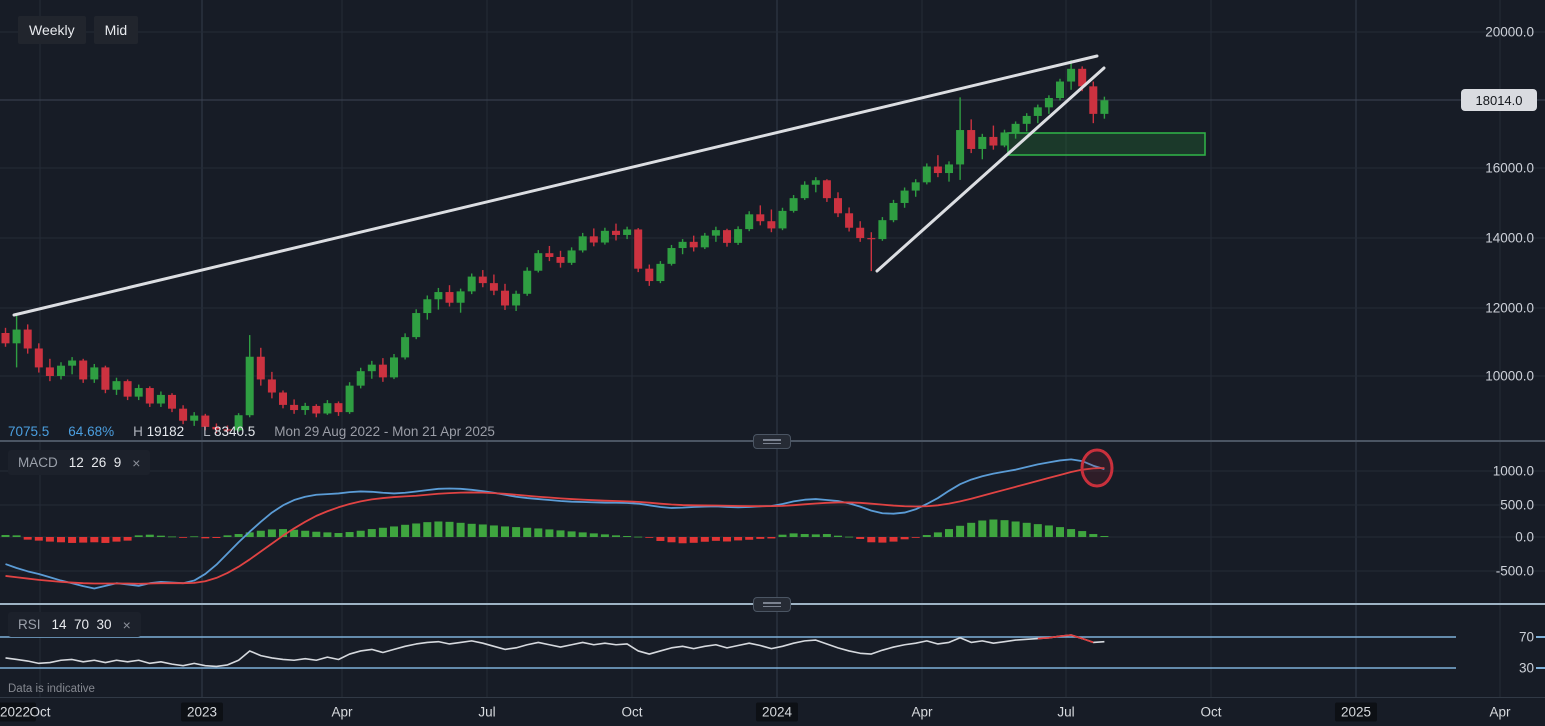 Image resolution: width=1545 pixels, height=726 pixels. I want to click on rsi-separator-handle, so click(772, 604).